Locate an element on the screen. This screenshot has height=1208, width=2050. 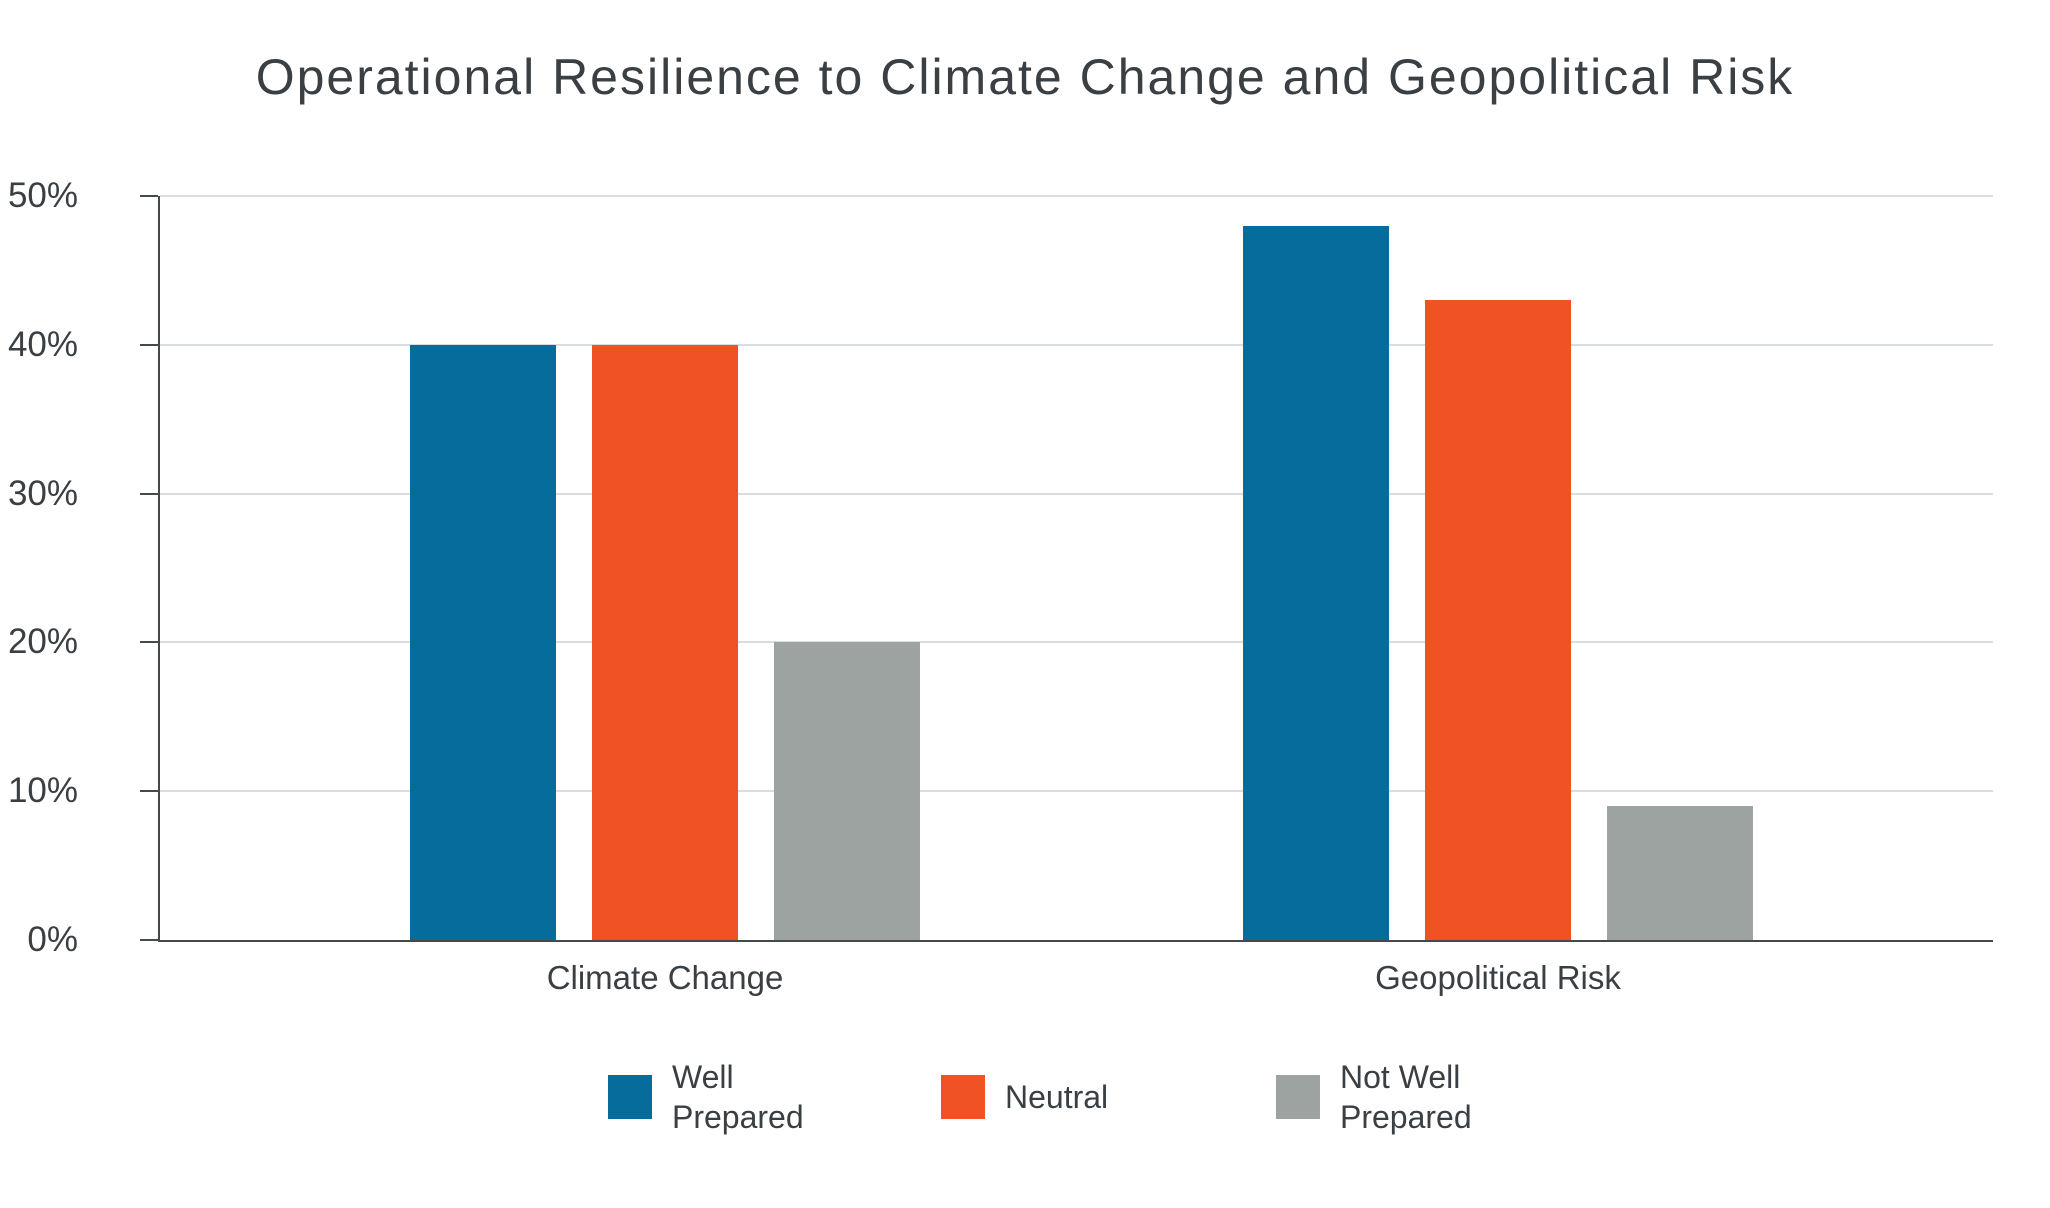
legend-item-not-well-prepared: Not Well Prepared is located at coordinates (1374, 1097).